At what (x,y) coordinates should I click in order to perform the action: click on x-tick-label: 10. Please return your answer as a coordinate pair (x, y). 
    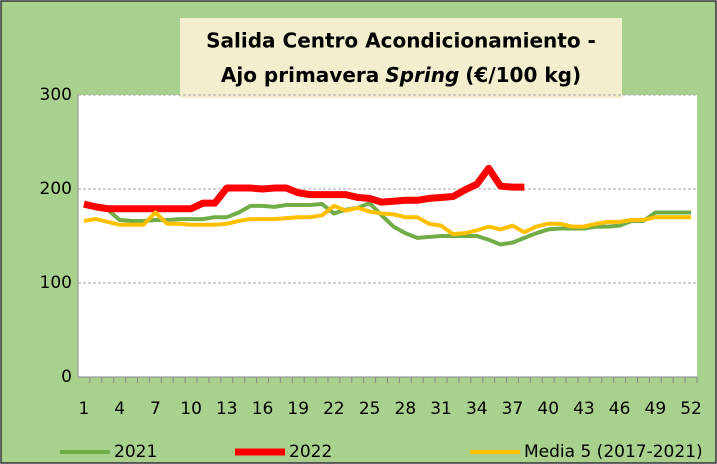
    Looking at the image, I should click on (191, 409).